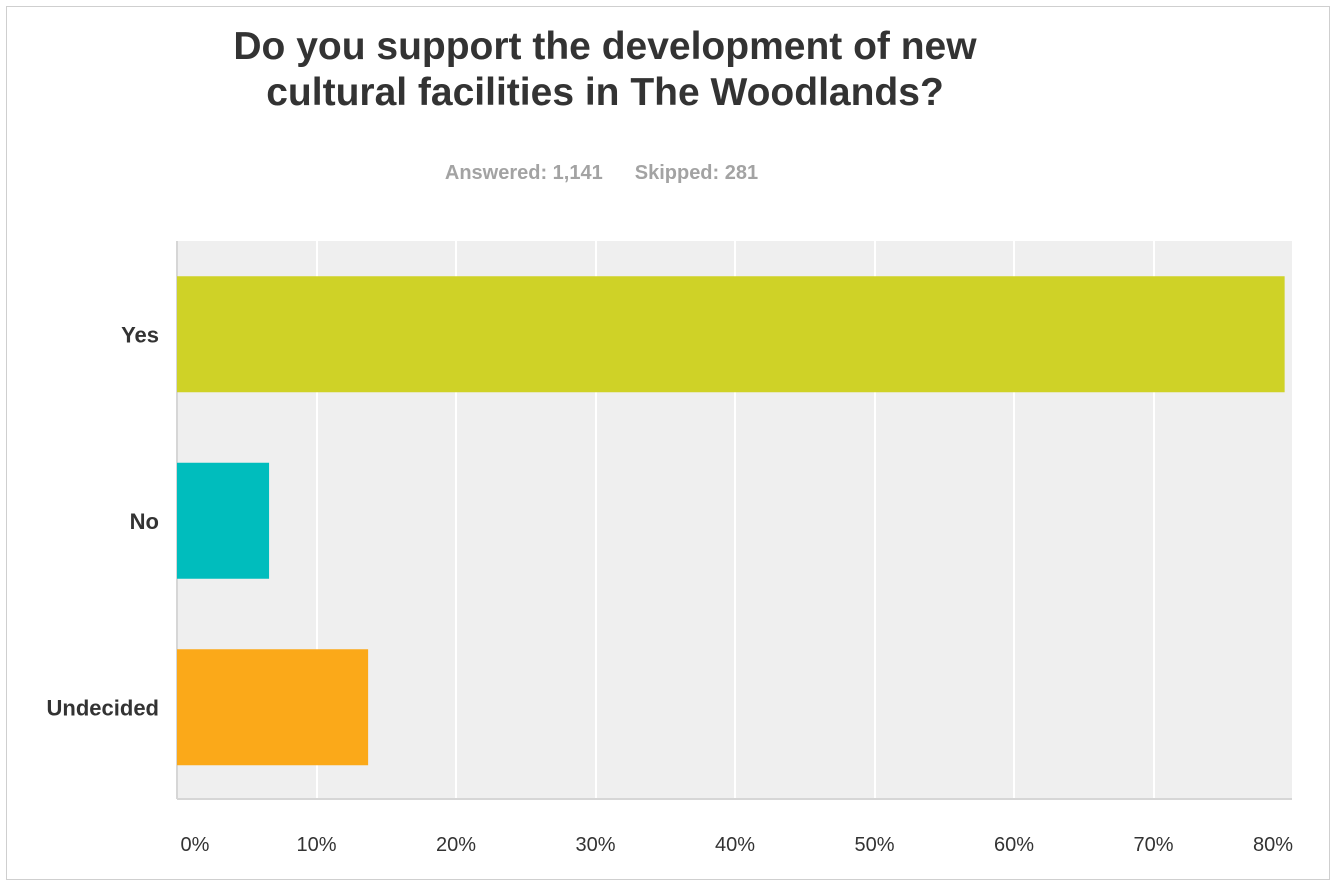 Image resolution: width=1334 pixels, height=884 pixels. What do you see at coordinates (874, 845) in the screenshot?
I see `x-tick-label: 50%` at bounding box center [874, 845].